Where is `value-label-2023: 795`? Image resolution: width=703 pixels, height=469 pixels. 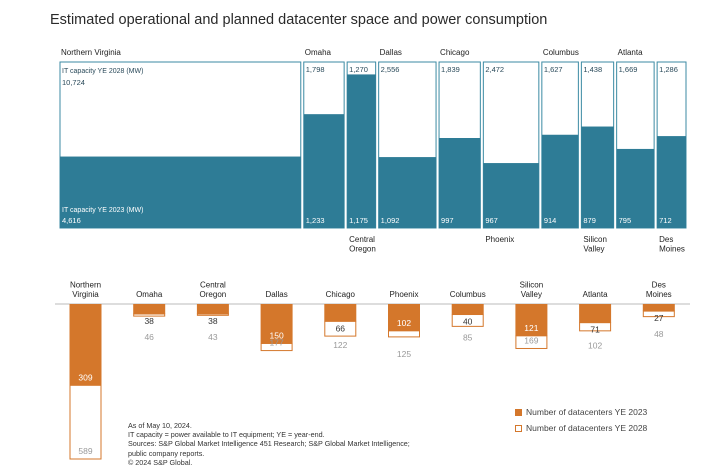 value-label-2023: 795 is located at coordinates (625, 220).